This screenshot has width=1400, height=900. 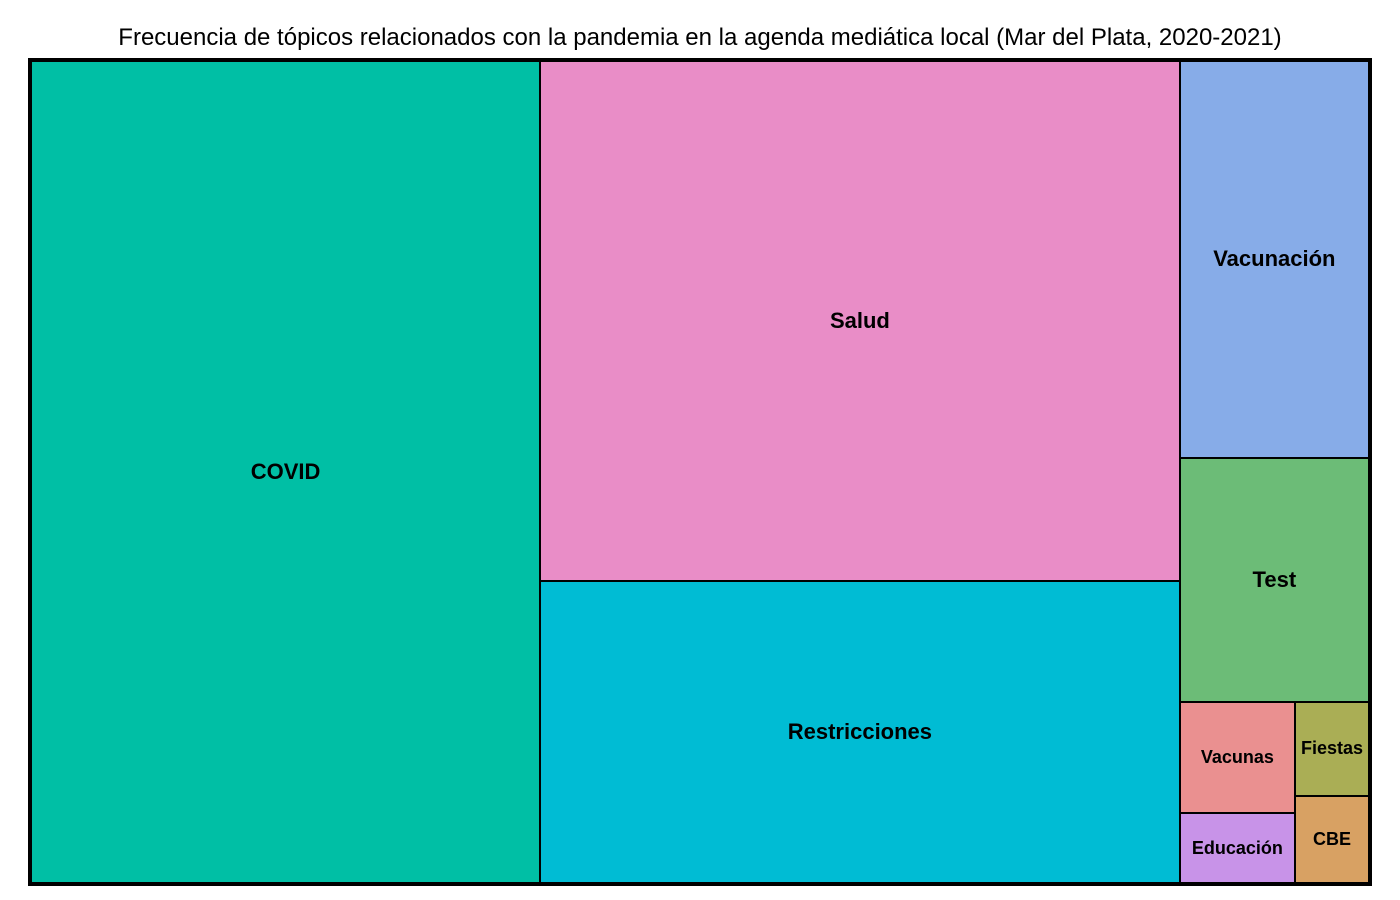 I want to click on treemap-label-restricciones: Restricciones, so click(x=860, y=731).